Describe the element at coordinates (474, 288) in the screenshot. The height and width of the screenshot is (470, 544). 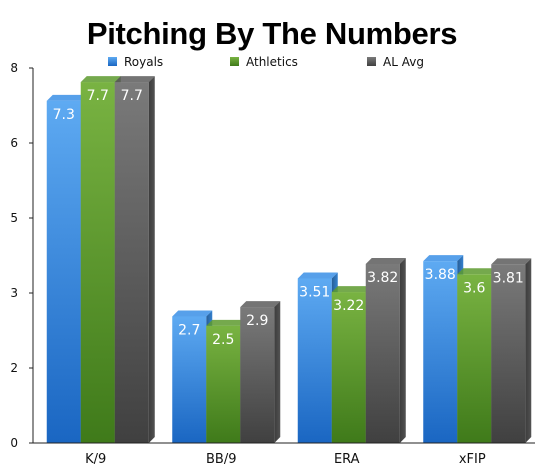
I see `bar-data-label: 3.6` at that location.